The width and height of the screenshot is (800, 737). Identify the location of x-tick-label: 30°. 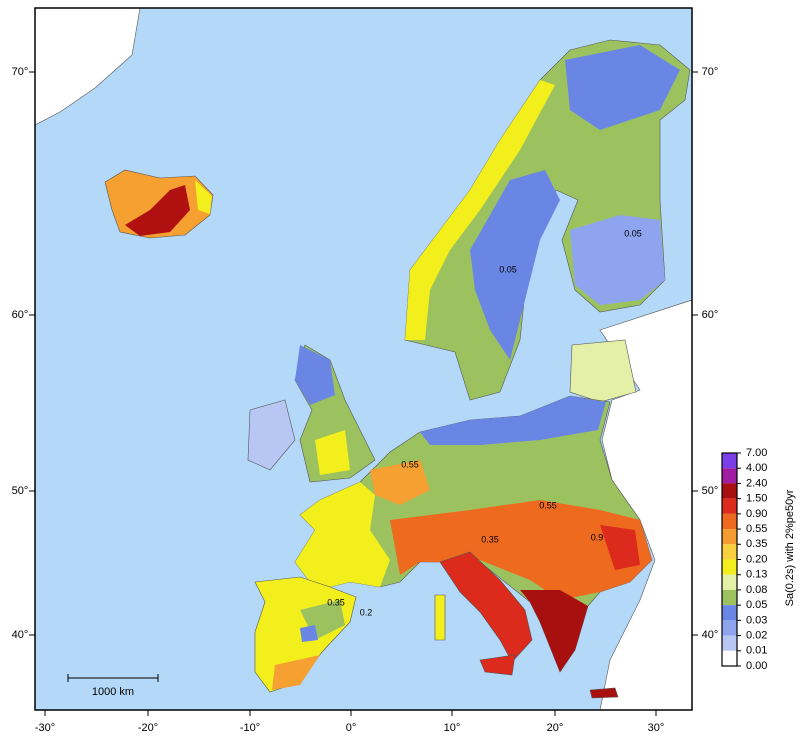
(656, 728).